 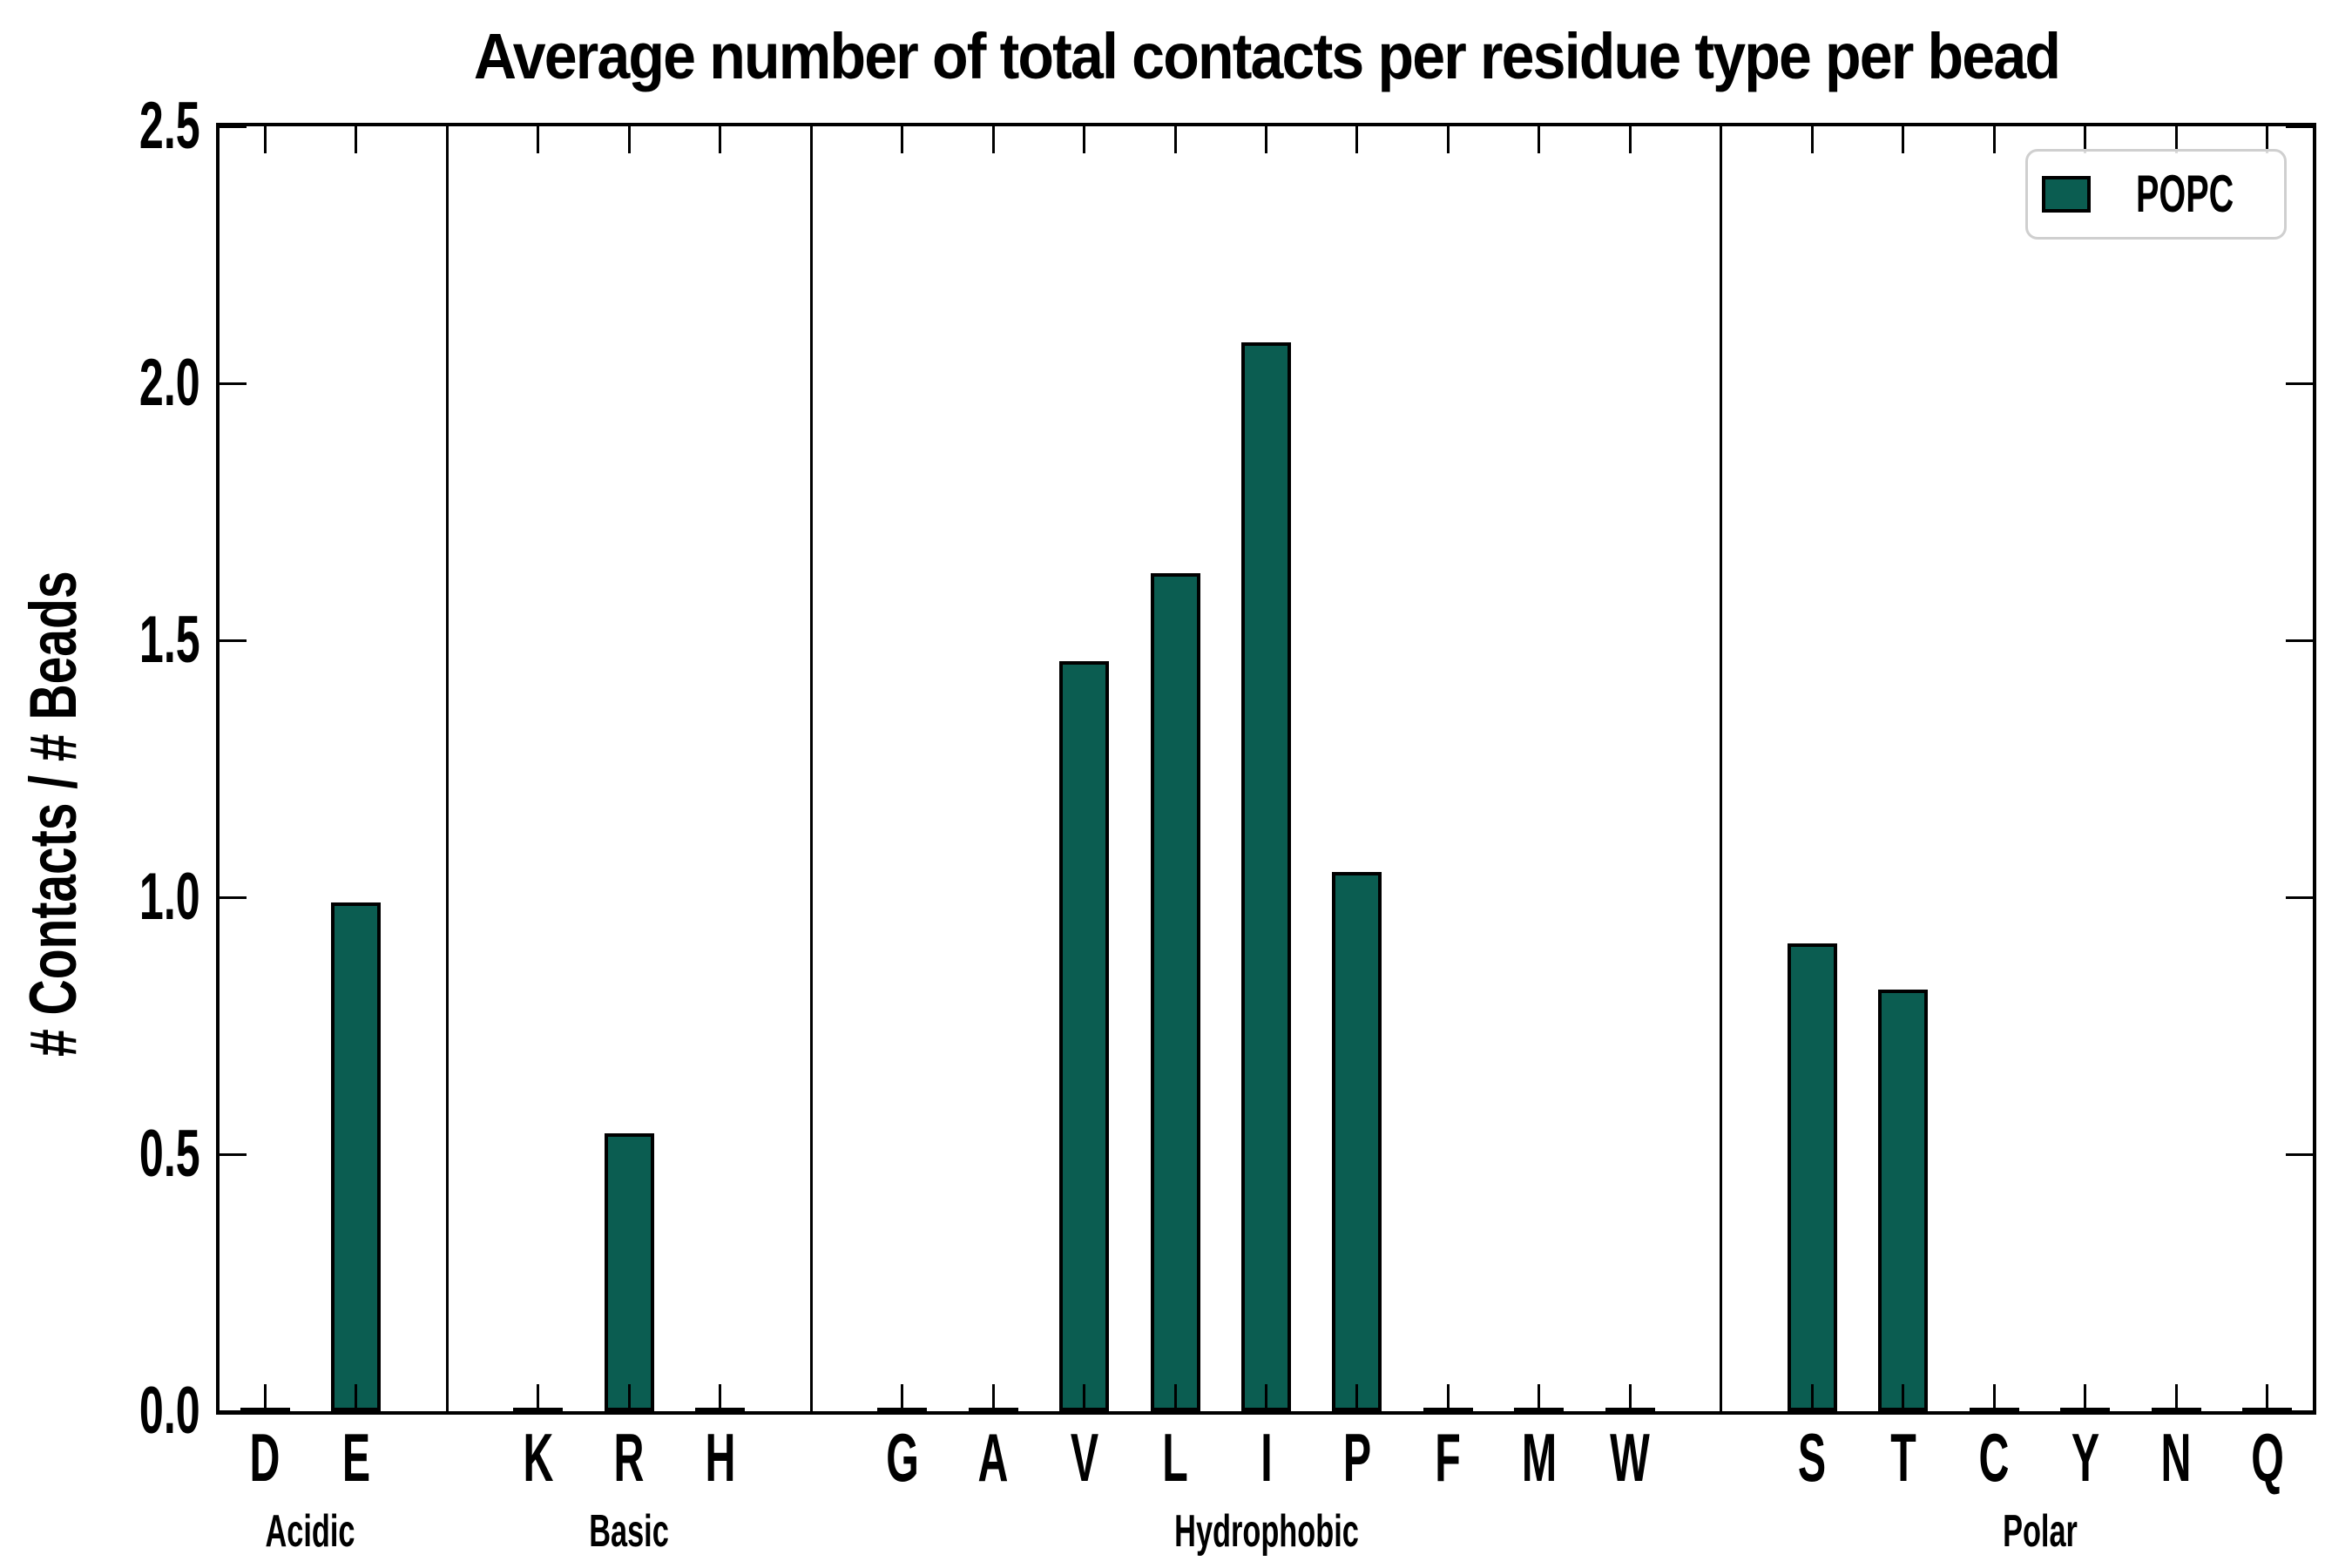 I want to click on y-tick-left-0.0, so click(x=233, y=1411).